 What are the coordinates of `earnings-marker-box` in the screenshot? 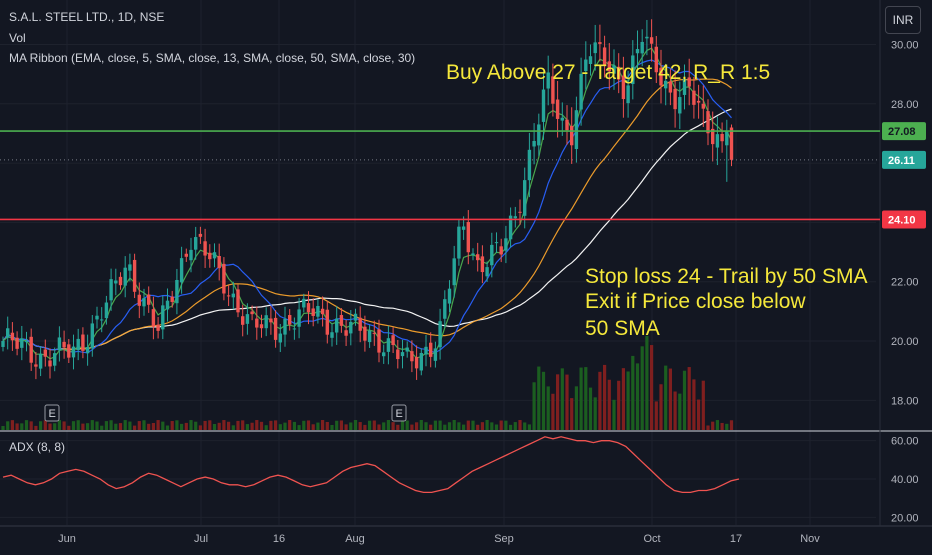 It's located at (52, 413).